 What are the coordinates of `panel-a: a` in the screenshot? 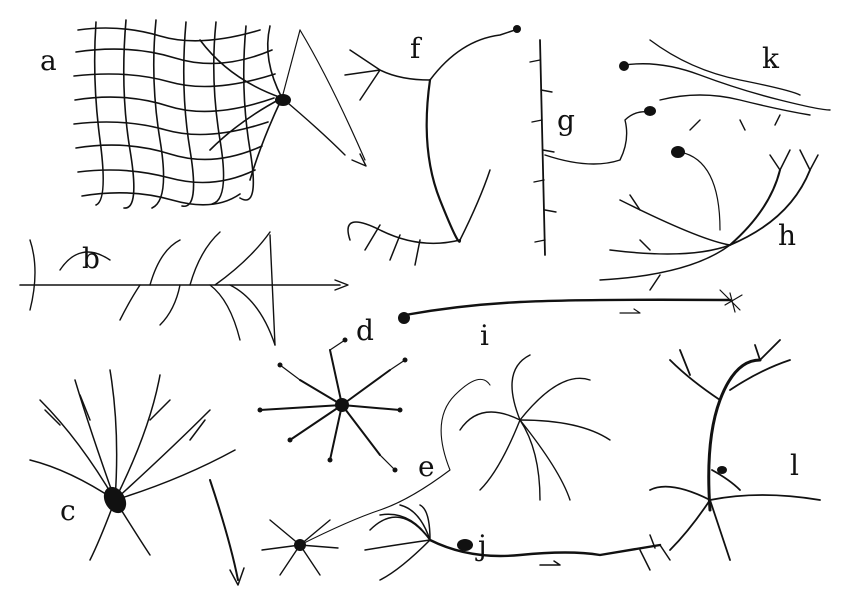 It's located at (203, 114).